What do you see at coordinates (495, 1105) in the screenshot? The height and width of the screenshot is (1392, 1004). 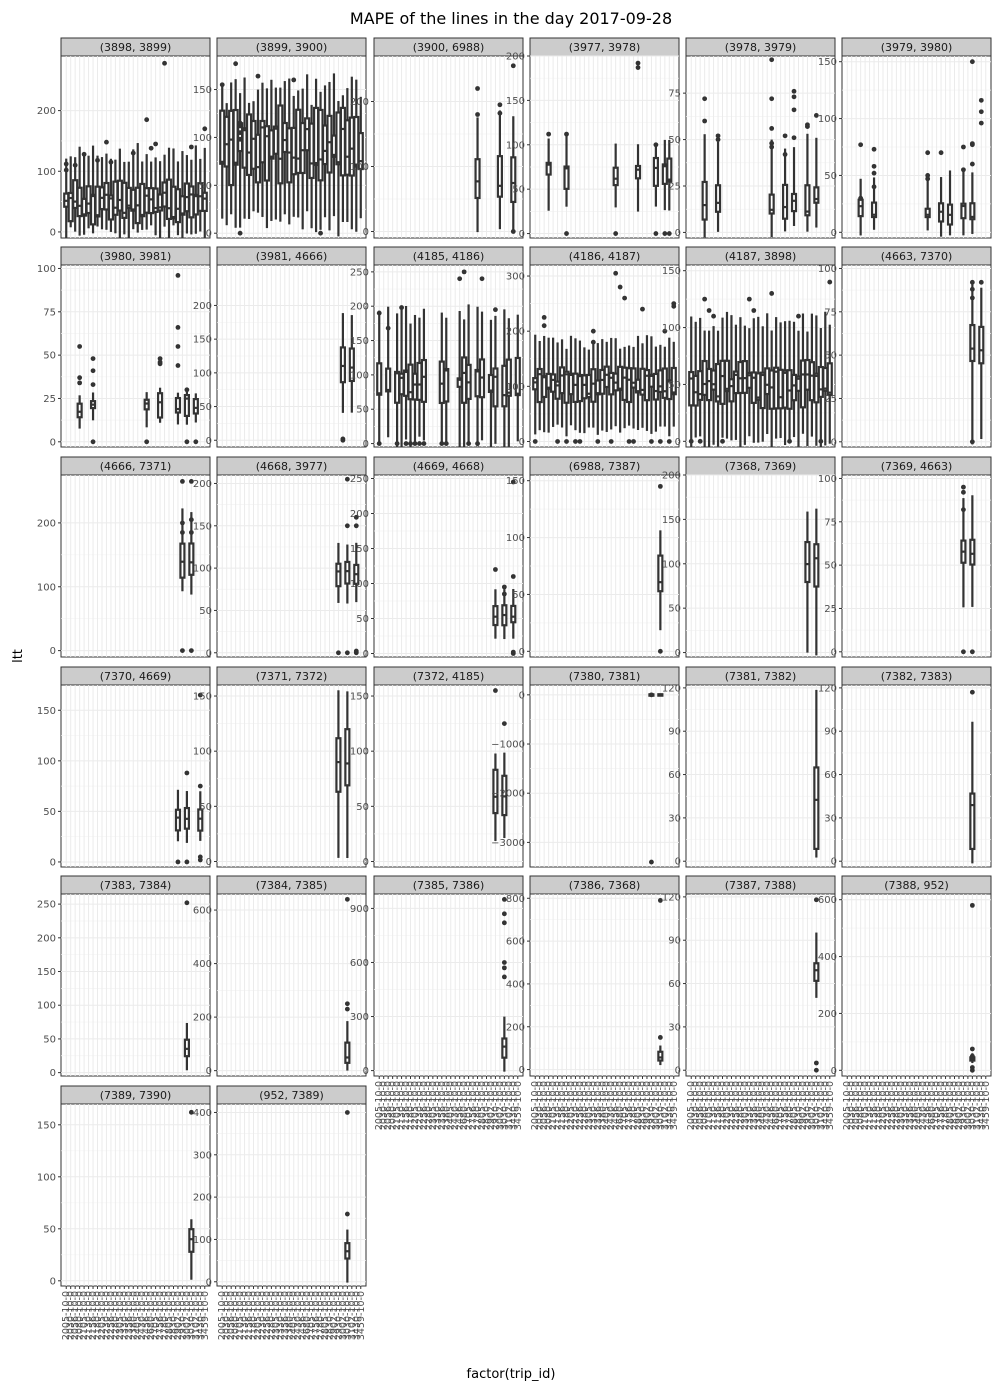 I see `x-tick-label: 2930-10-0` at bounding box center [495, 1105].